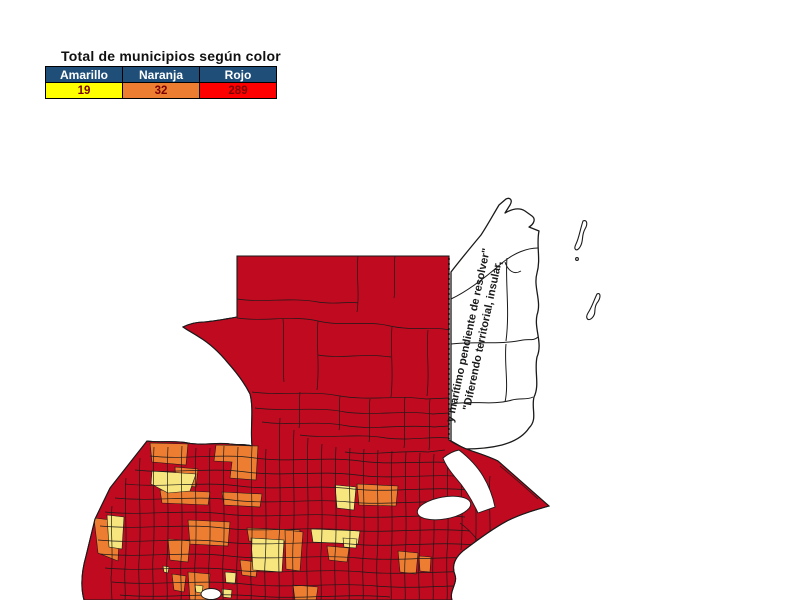  Describe the element at coordinates (211, 594) in the screenshot. I see `lake-atitlan` at that location.